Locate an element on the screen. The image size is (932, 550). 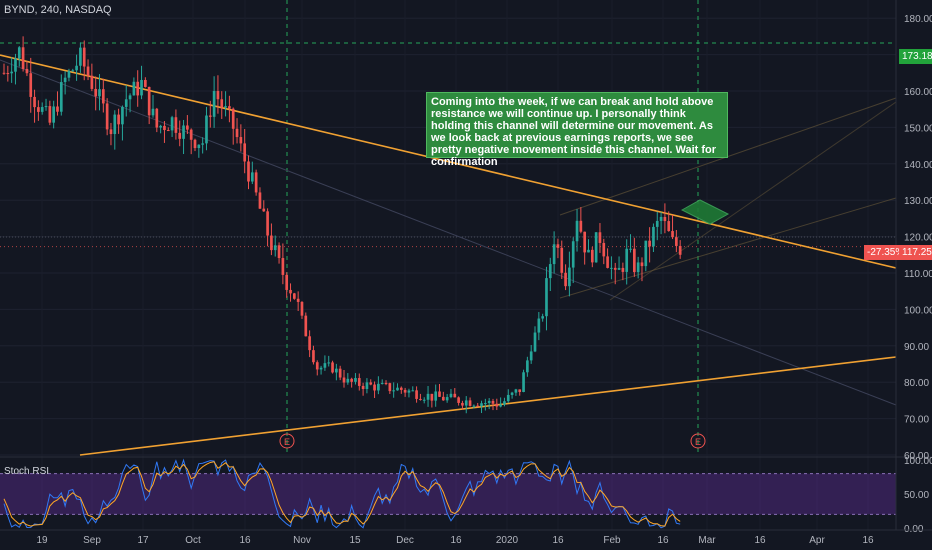
stoch-d-line is located at coordinates (342, 494).